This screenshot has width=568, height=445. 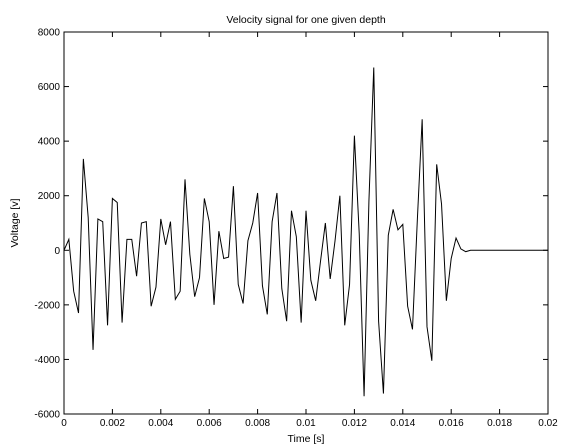 What do you see at coordinates (306, 439) in the screenshot?
I see `x-axis-label: Time [s]` at bounding box center [306, 439].